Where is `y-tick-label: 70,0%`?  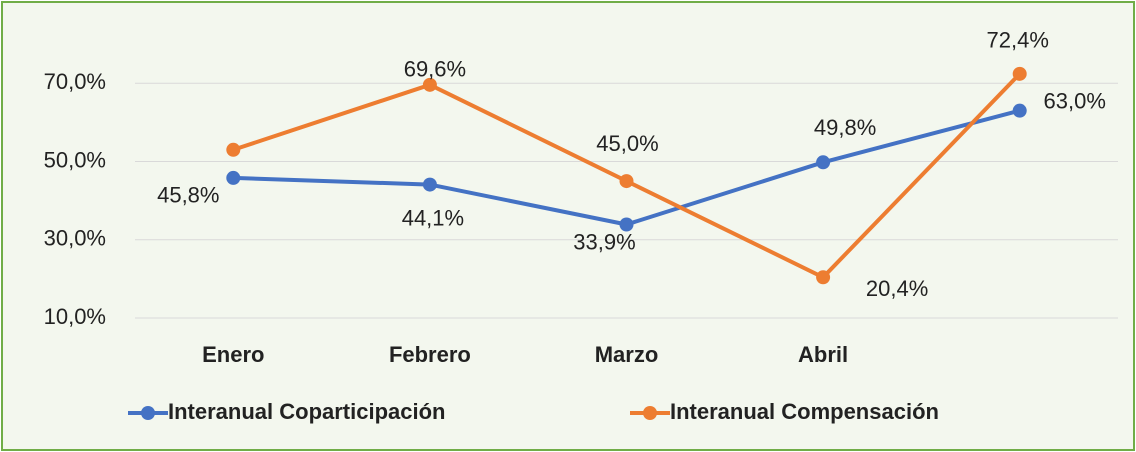
y-tick-label: 70,0% is located at coordinates (75, 81).